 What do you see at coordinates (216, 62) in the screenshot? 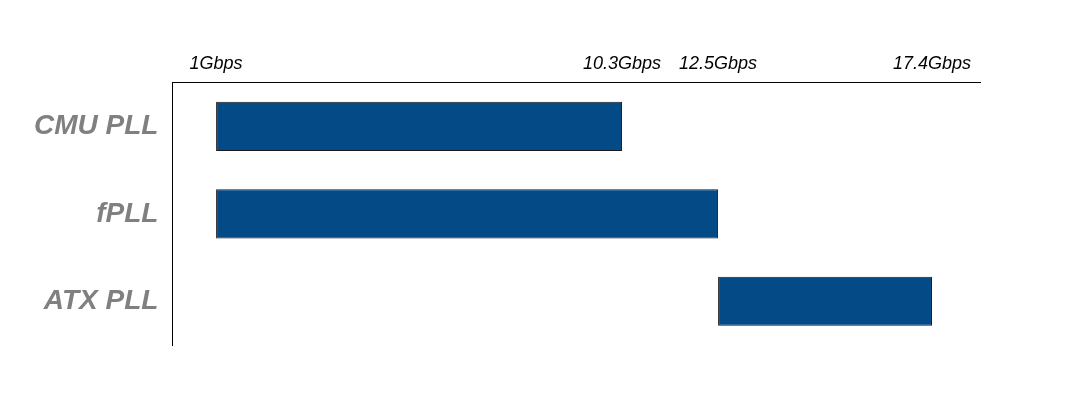
I see `x-tick-label: 1Gbps` at bounding box center [216, 62].